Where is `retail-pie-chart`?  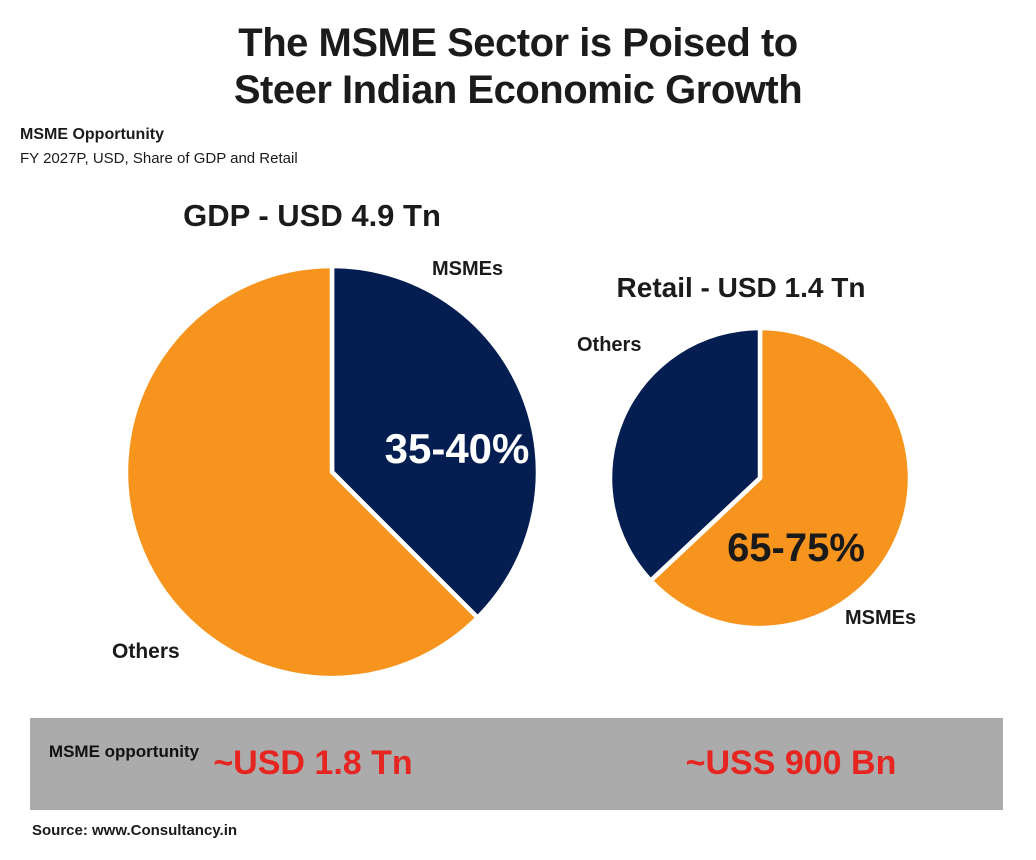
retail-pie-chart is located at coordinates (760, 478).